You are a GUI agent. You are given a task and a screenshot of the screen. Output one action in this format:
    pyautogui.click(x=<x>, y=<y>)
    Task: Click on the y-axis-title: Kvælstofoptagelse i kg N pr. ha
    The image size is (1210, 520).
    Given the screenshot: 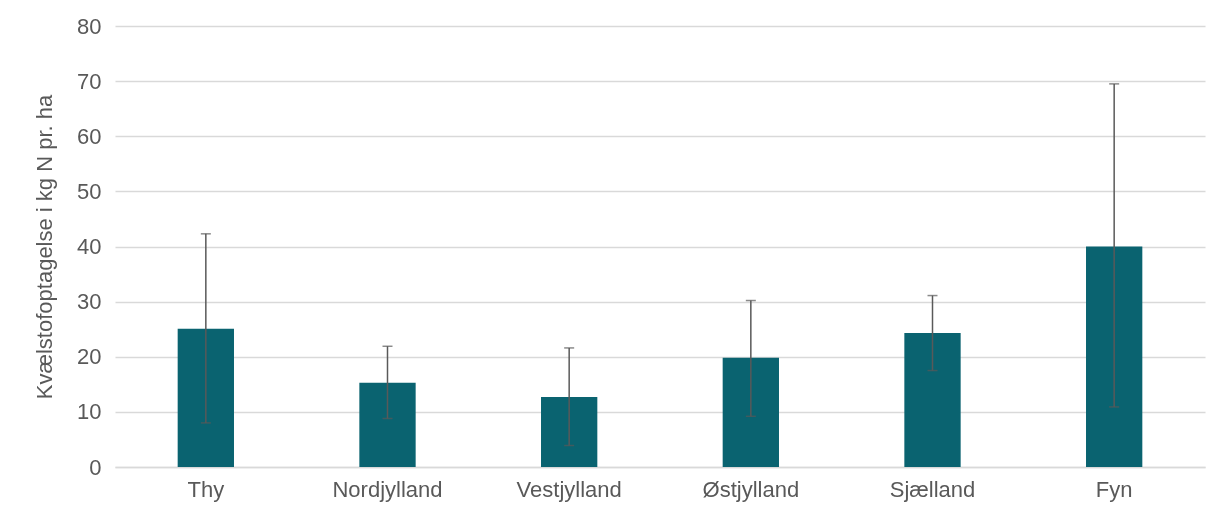 What is the action you would take?
    pyautogui.click(x=45, y=246)
    